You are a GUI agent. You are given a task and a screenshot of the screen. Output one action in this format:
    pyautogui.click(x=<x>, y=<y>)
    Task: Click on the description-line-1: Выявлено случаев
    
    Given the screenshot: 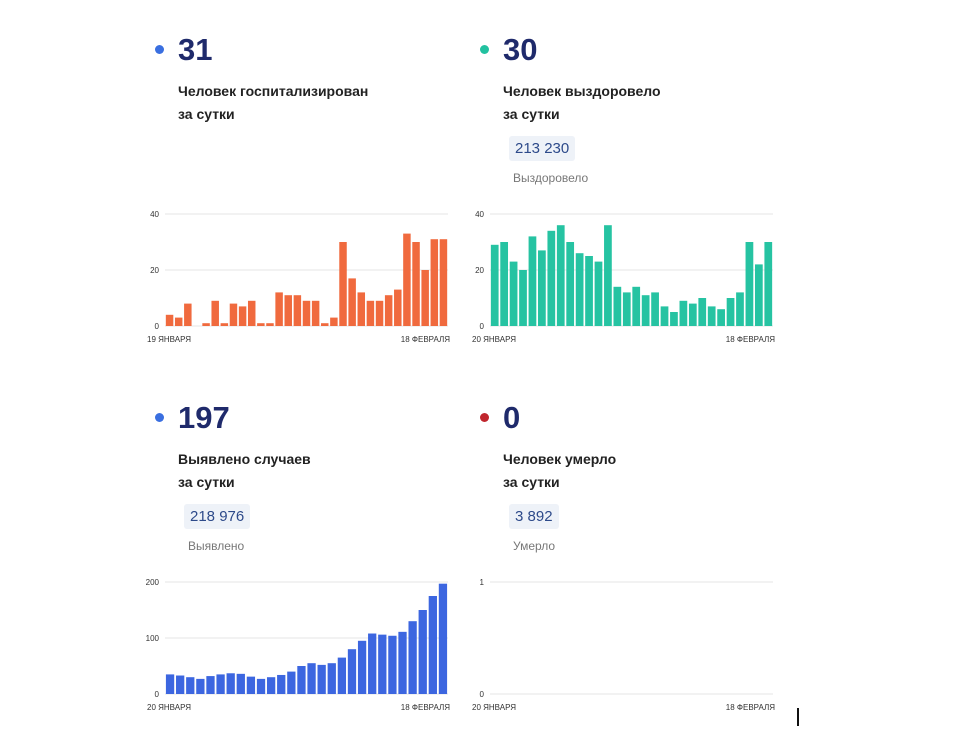 What is the action you would take?
    pyautogui.click(x=244, y=459)
    